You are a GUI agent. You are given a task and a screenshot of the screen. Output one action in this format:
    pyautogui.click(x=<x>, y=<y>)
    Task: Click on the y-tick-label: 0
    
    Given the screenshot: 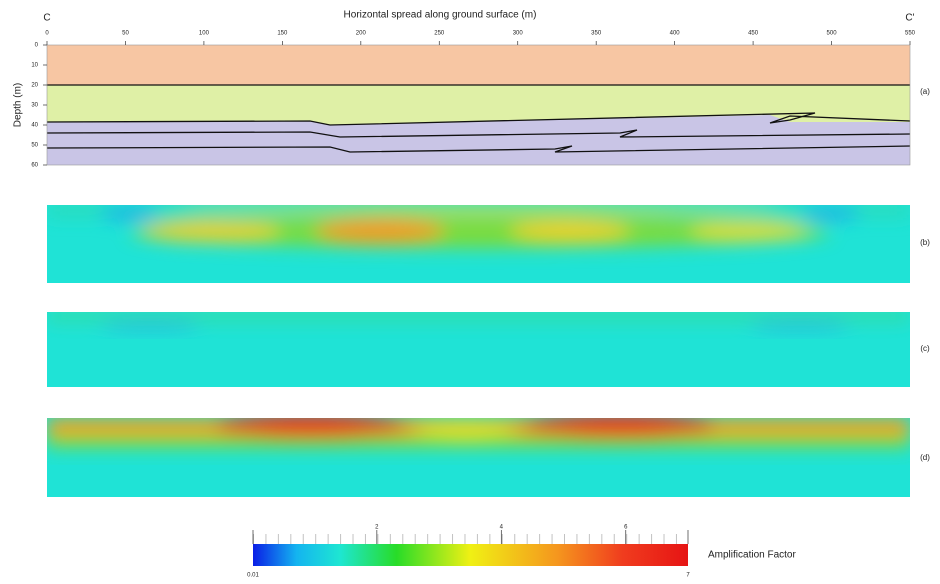 What is the action you would take?
    pyautogui.click(x=37, y=46)
    